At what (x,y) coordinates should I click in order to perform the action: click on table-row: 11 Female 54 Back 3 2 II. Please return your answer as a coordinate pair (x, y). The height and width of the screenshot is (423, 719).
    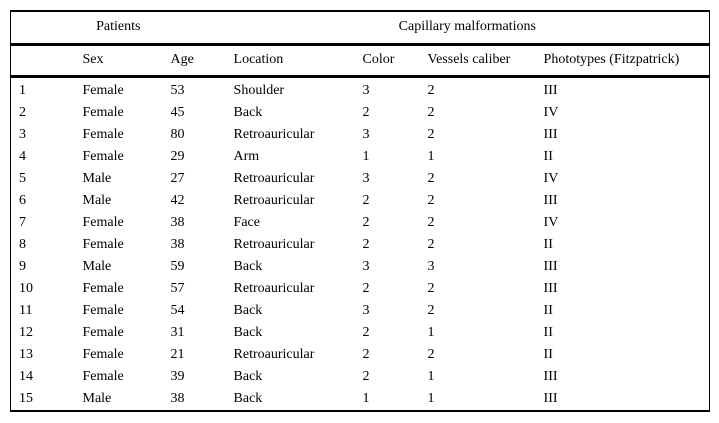
    Looking at the image, I should click on (360, 311).